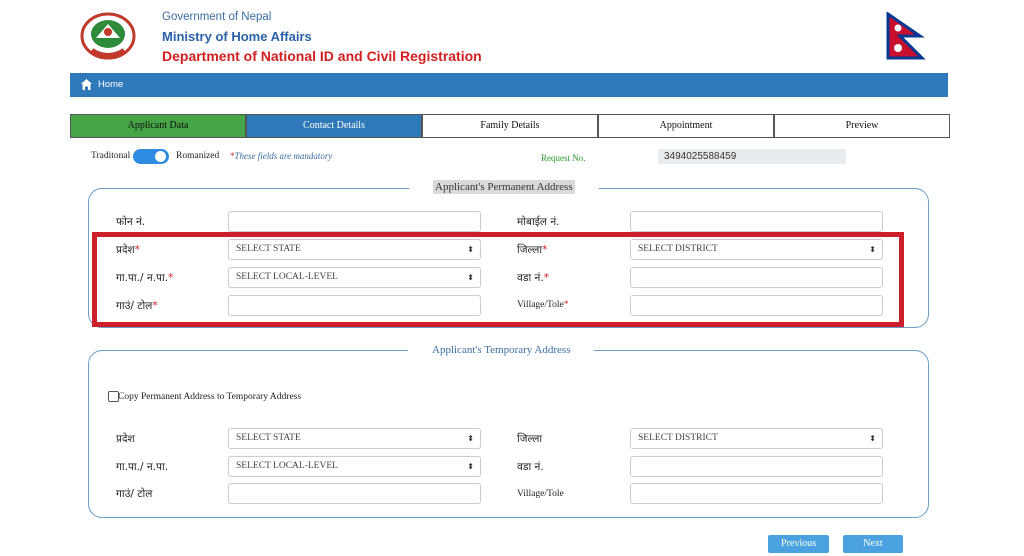  I want to click on tab-family-details: Family Details, so click(510, 126).